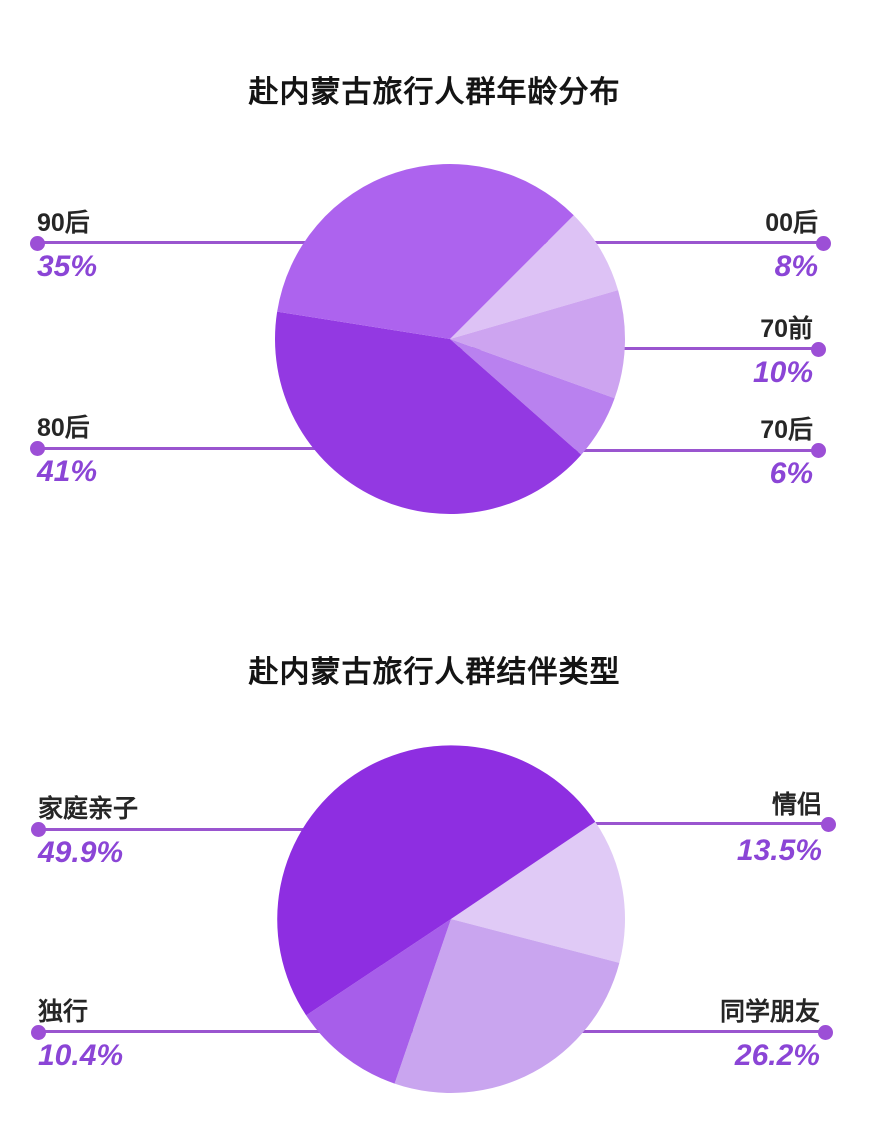 The width and height of the screenshot is (869, 1135). I want to click on callout-90s-line, so click(247, 242).